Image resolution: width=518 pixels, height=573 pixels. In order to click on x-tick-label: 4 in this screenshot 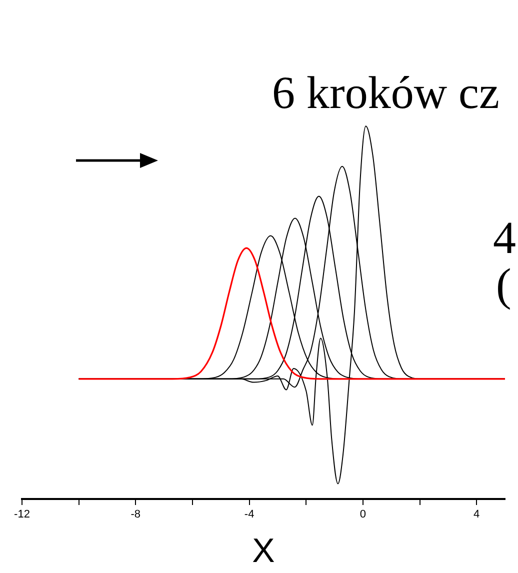, I will do `click(477, 514)`.